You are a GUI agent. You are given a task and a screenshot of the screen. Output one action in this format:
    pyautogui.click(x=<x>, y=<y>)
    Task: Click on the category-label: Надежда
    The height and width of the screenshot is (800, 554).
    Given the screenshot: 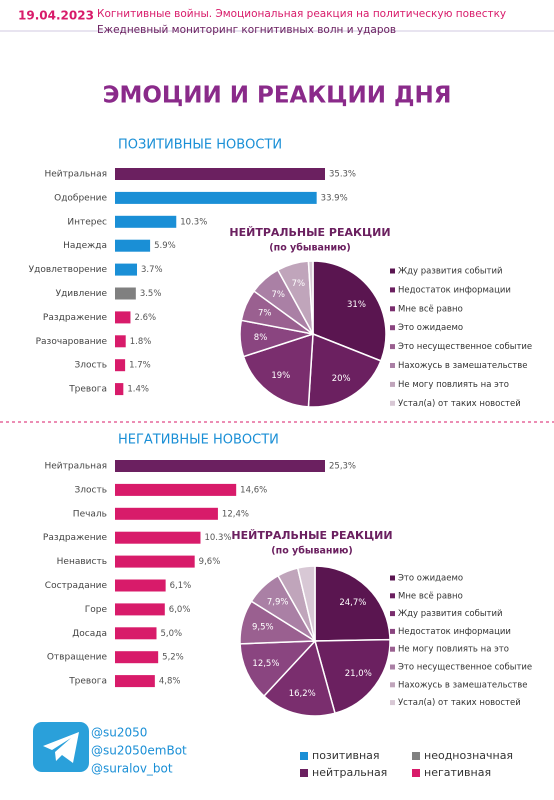 What is the action you would take?
    pyautogui.click(x=85, y=246)
    